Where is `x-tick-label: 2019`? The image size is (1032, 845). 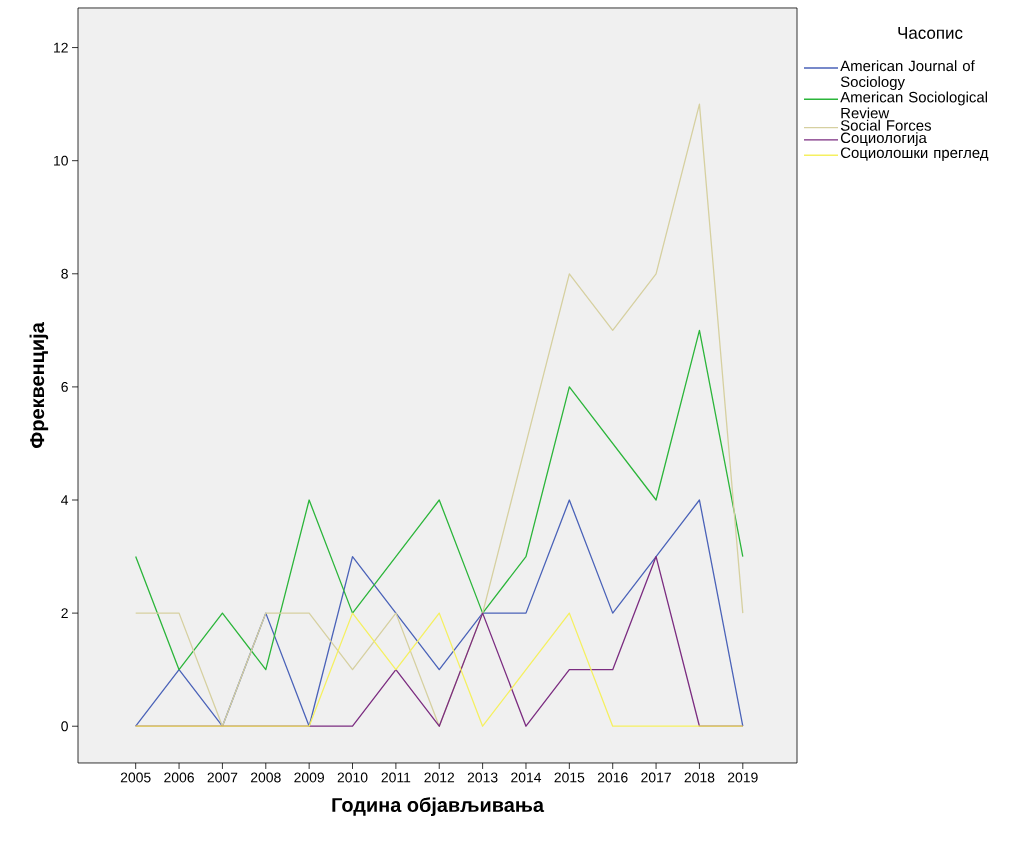
x-tick-label: 2019 is located at coordinates (742, 777).